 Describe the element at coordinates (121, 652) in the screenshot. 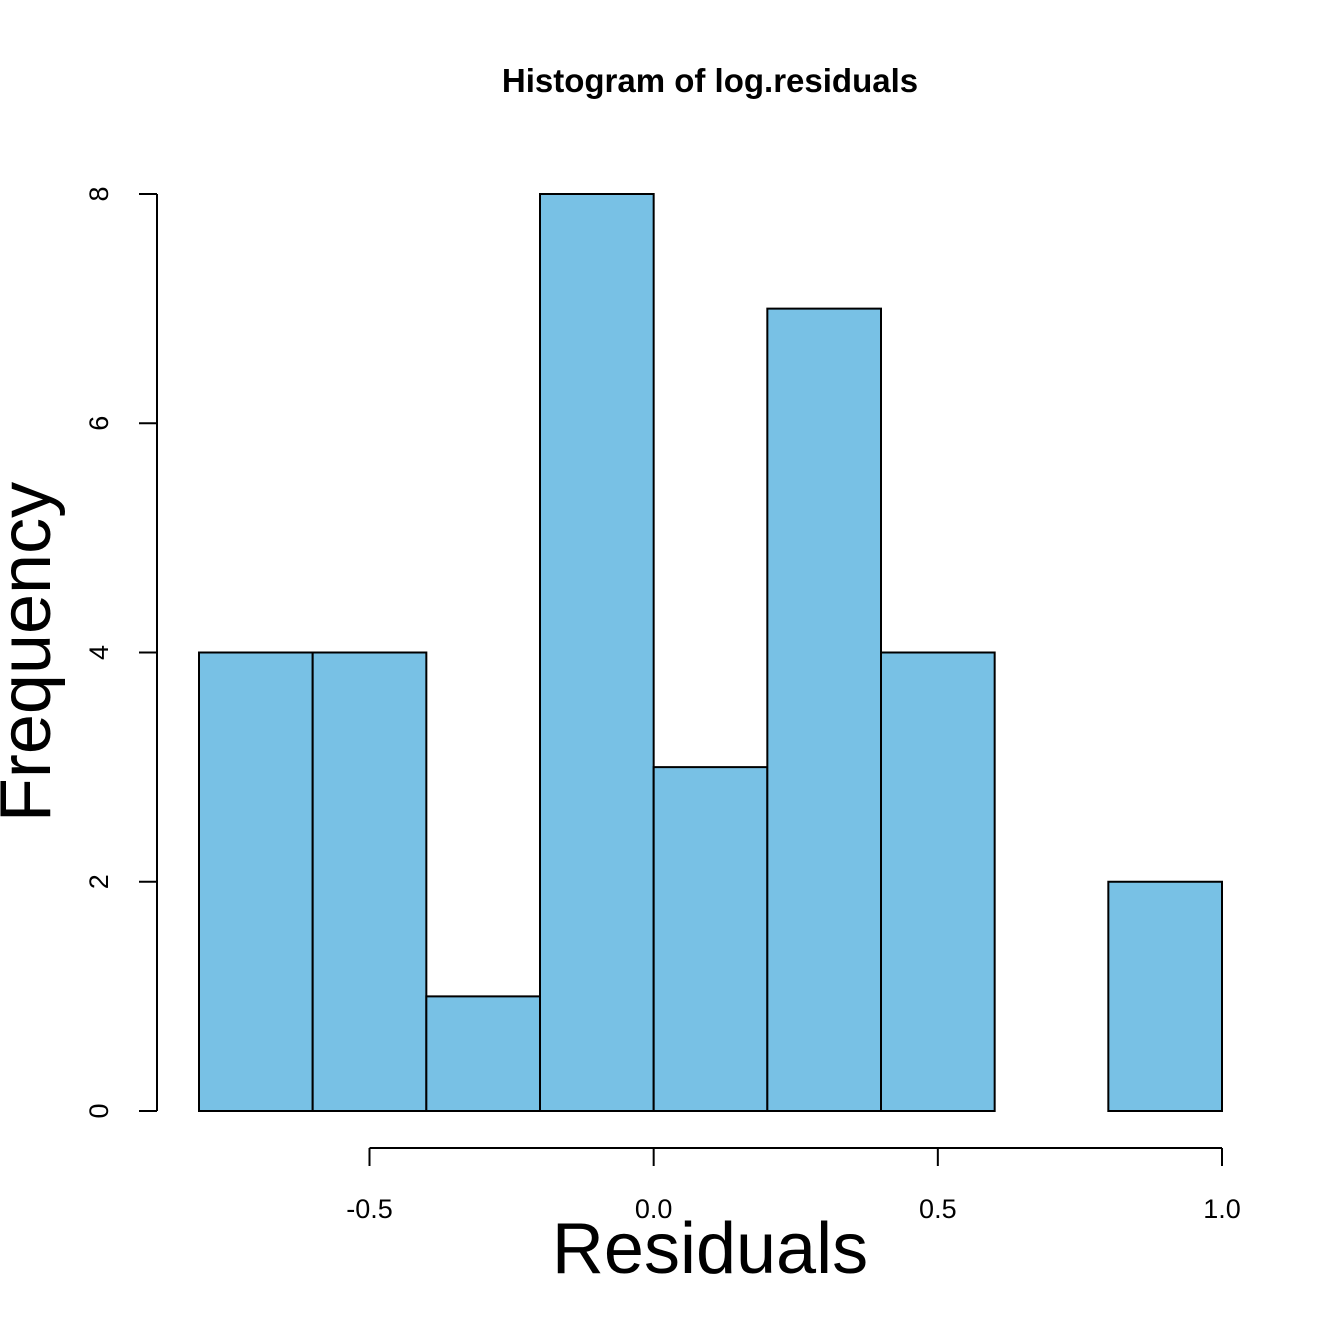

I see `y-axis: 0 2 4 6 8` at that location.